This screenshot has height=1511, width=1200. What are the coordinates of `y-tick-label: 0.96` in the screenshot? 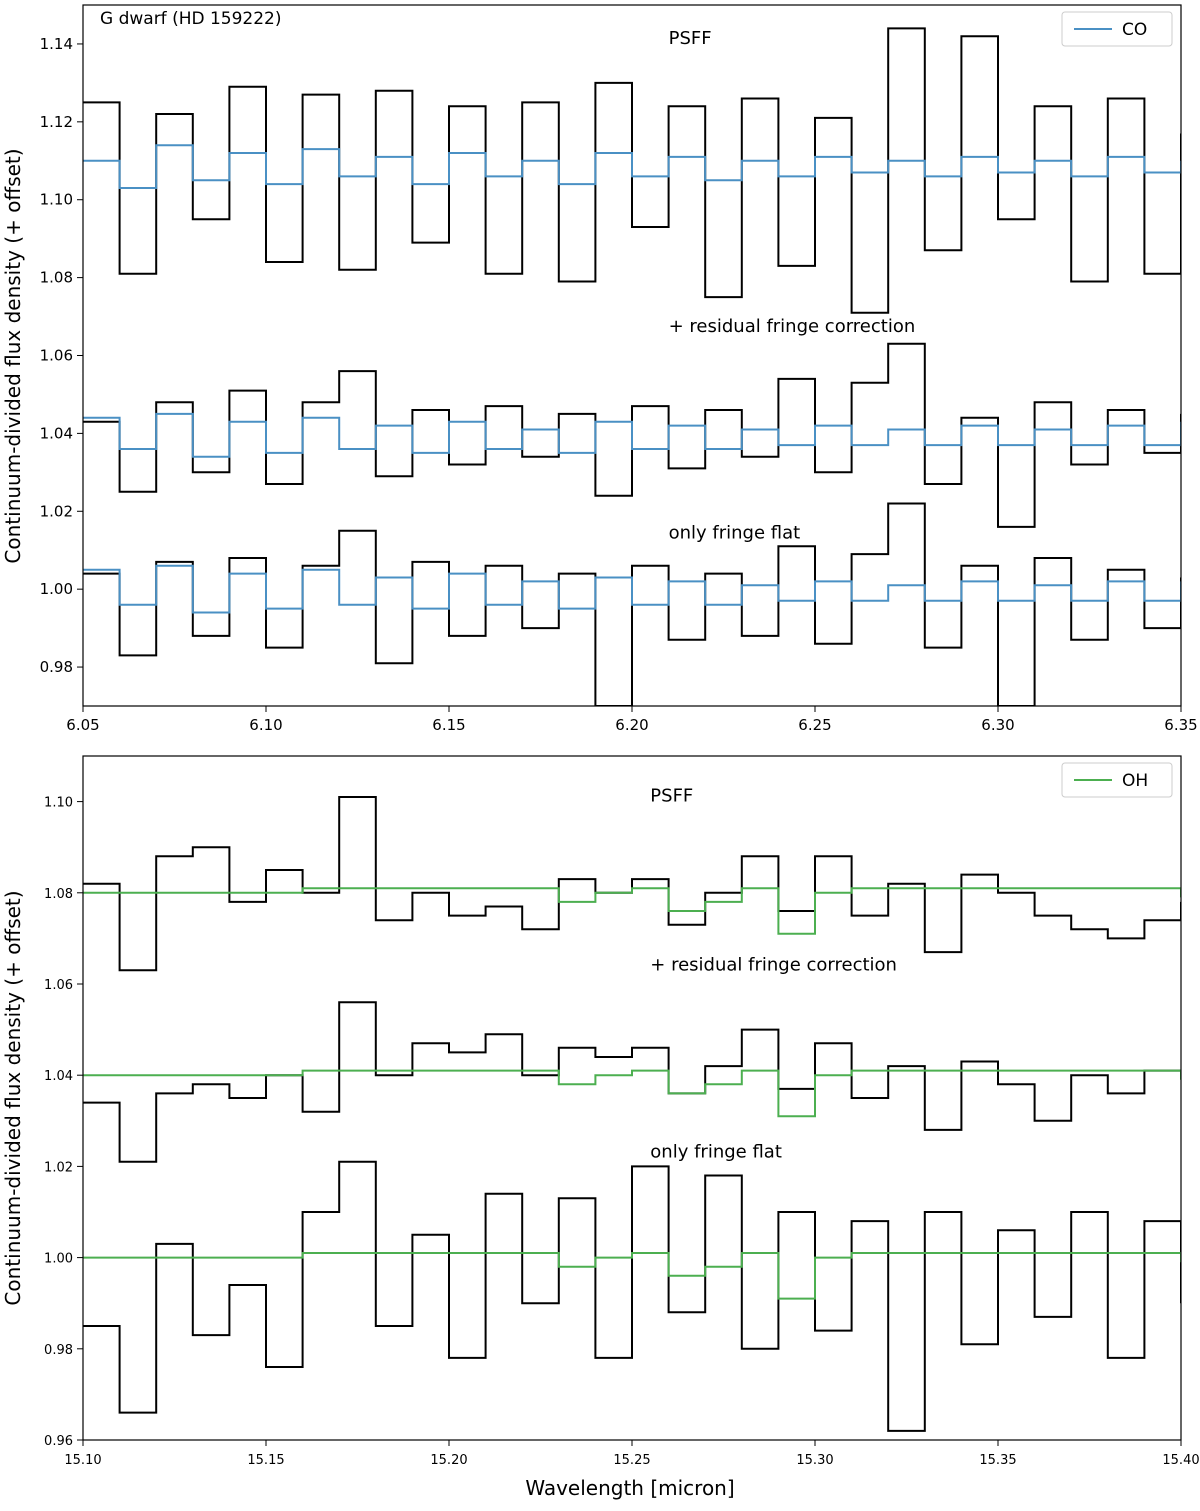 It's located at (58, 1441).